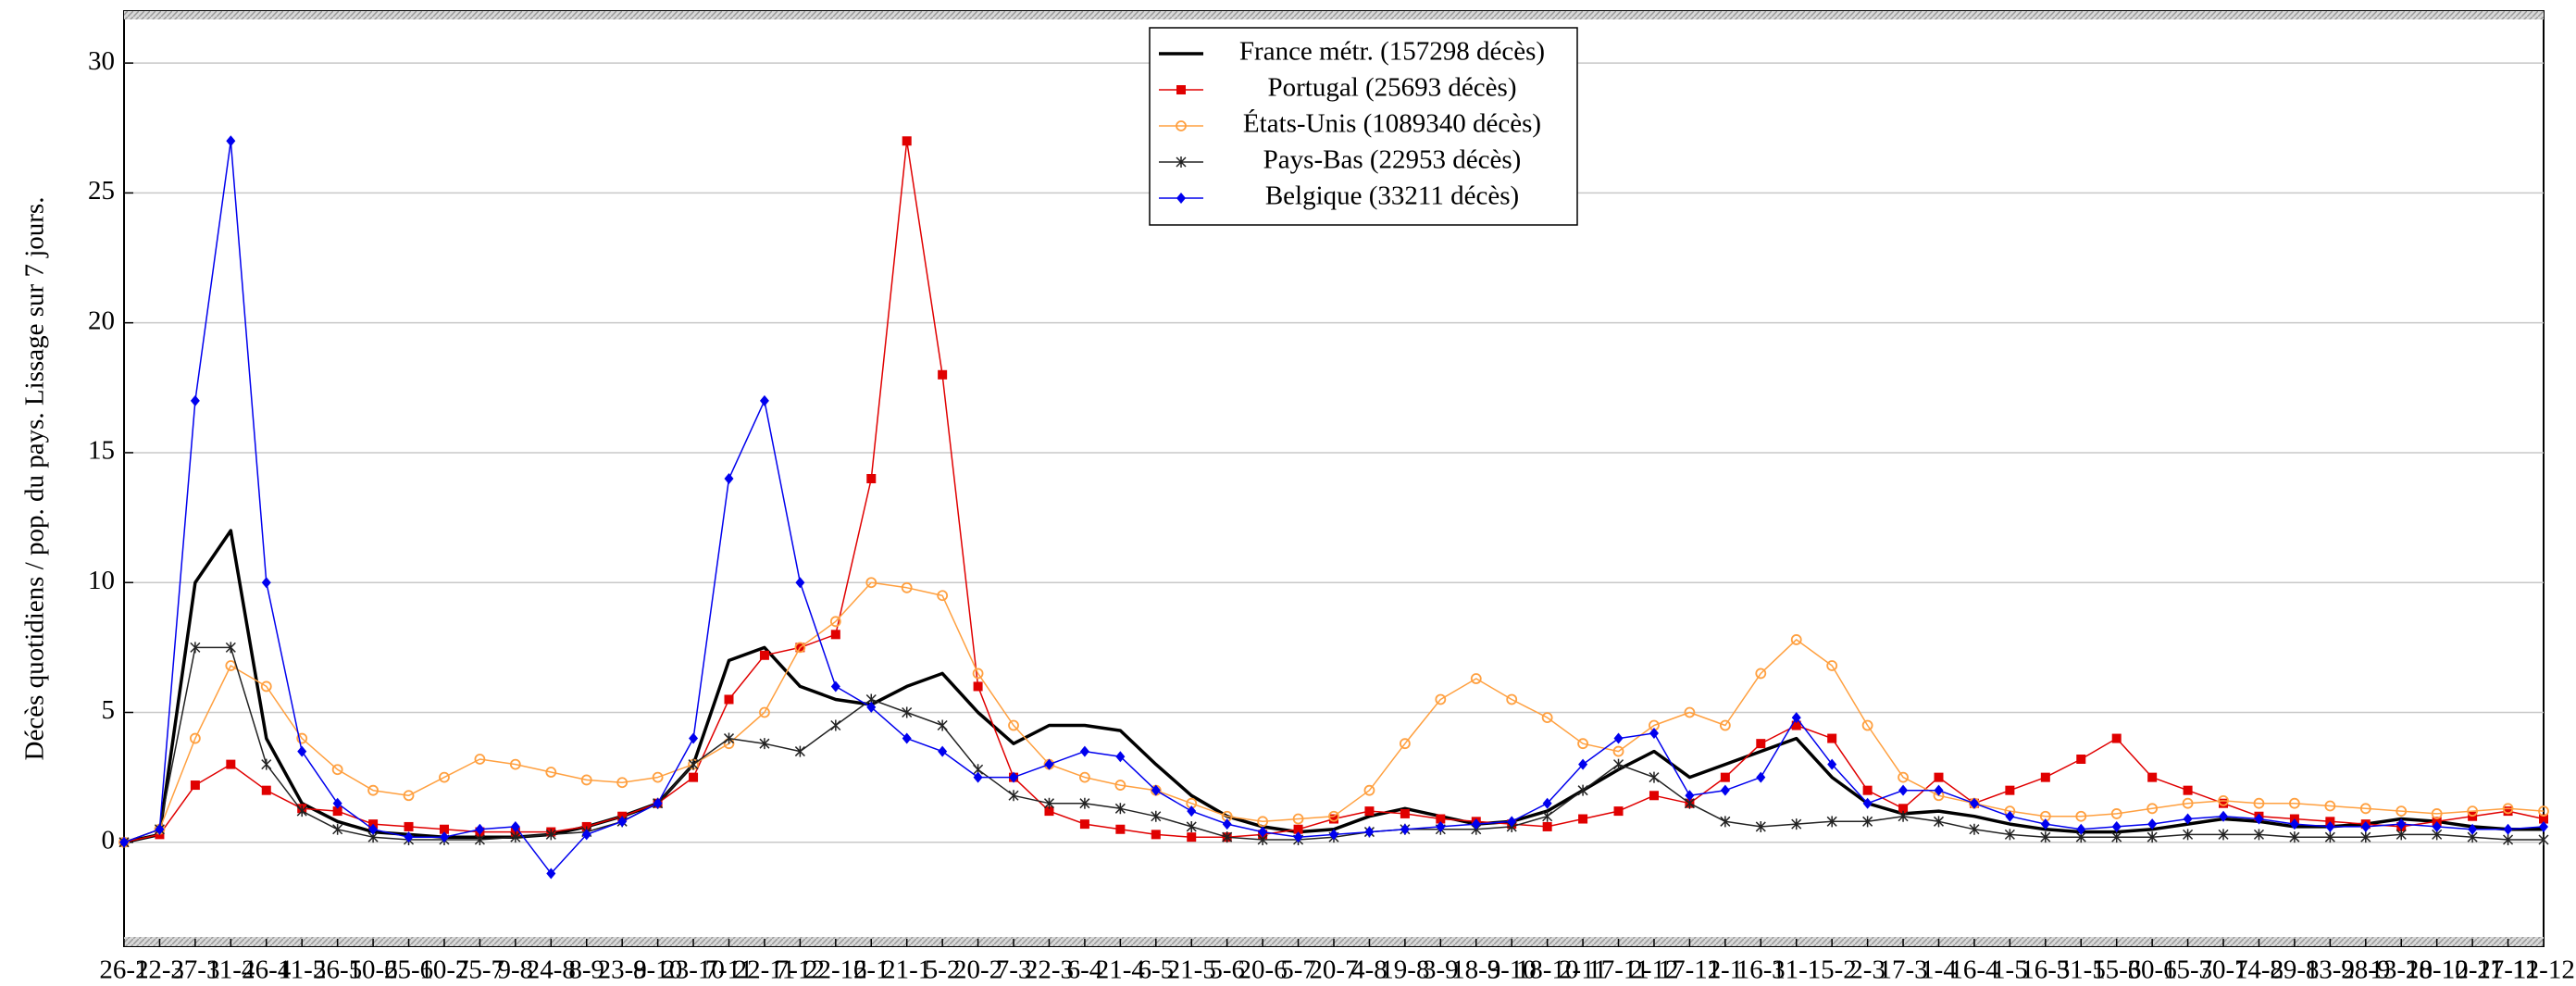 This screenshot has width=2576, height=986. What do you see at coordinates (1832, 970) in the screenshot?
I see `x-tick-label: 15-2` at bounding box center [1832, 970].